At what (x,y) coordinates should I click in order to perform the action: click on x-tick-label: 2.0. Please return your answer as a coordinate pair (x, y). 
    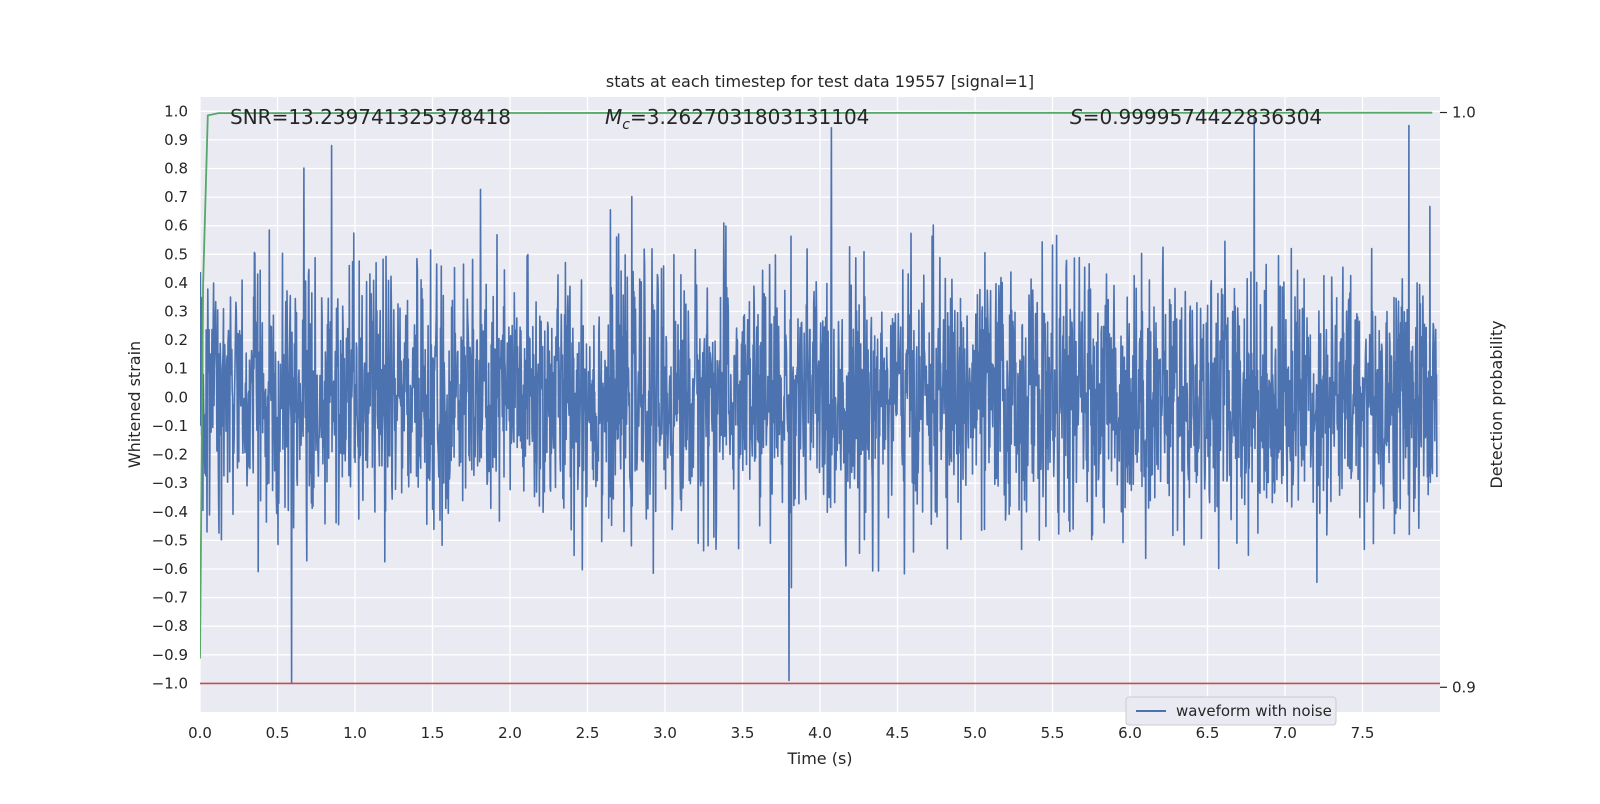
    Looking at the image, I should click on (510, 733).